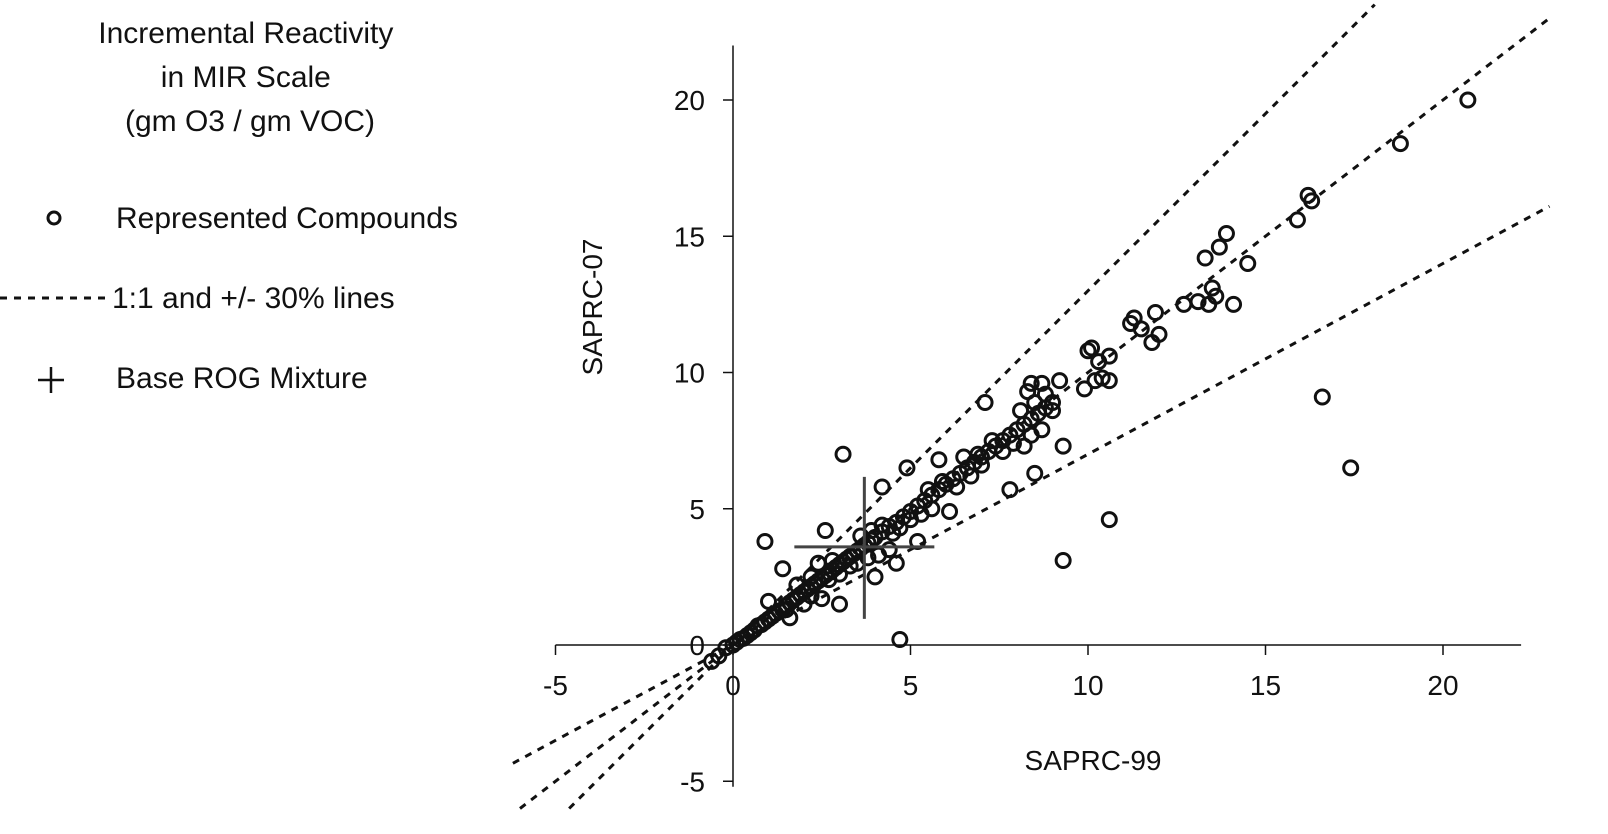 The width and height of the screenshot is (1608, 834). I want to click on legend-label-compounds: Represented Compounds, so click(287, 218).